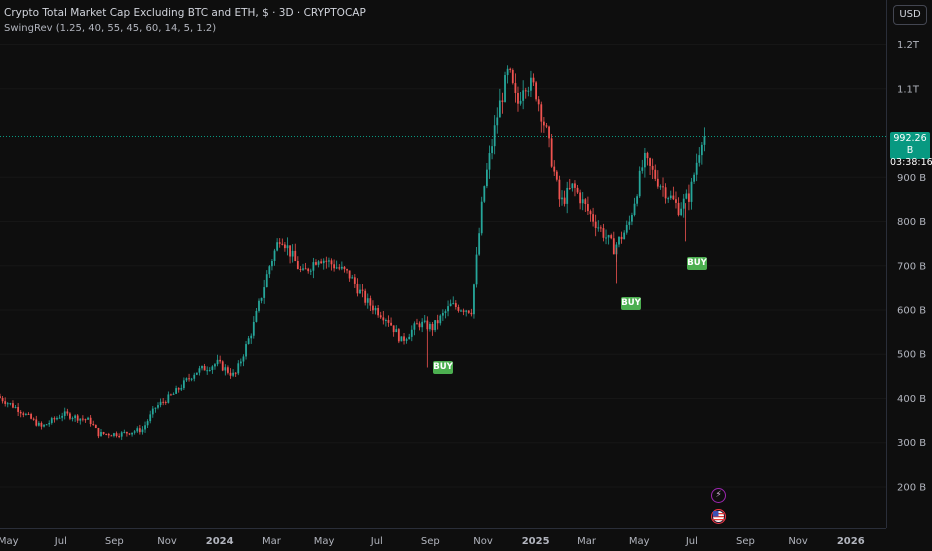  Describe the element at coordinates (167, 541) in the screenshot. I see `x-tick-label: Nov` at that location.